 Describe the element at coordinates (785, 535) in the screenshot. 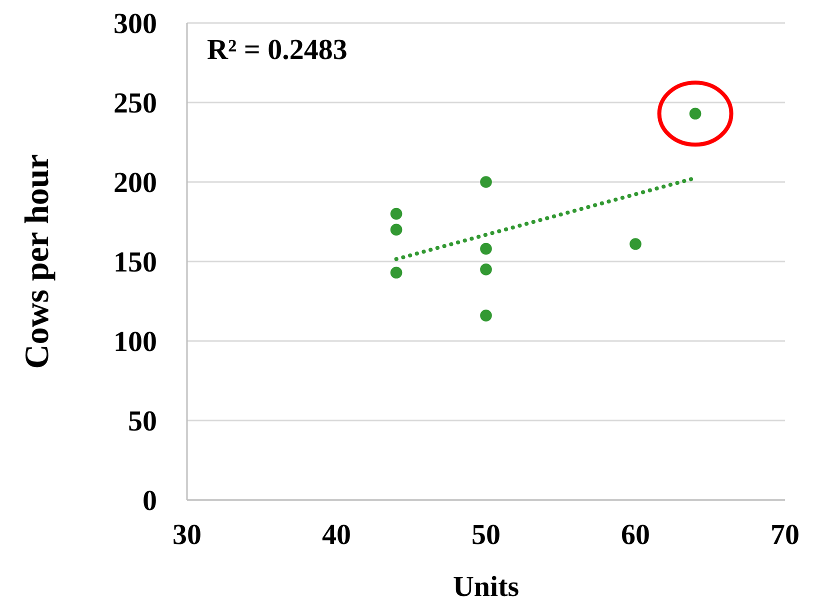

I see `x-tick-label: 70` at that location.